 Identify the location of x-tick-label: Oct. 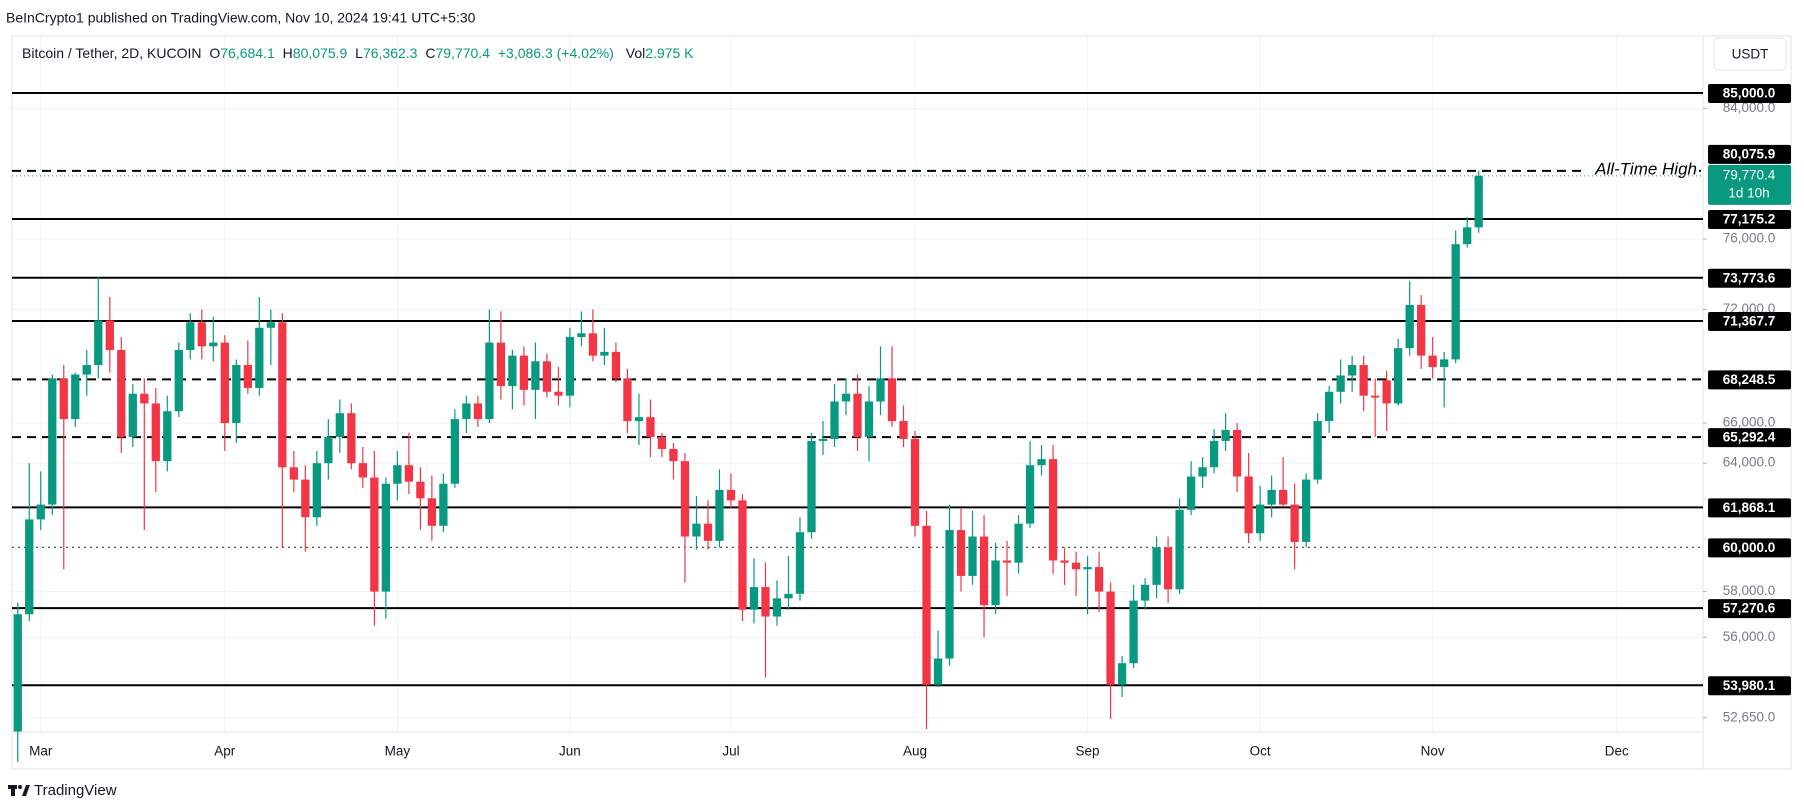
(1260, 751).